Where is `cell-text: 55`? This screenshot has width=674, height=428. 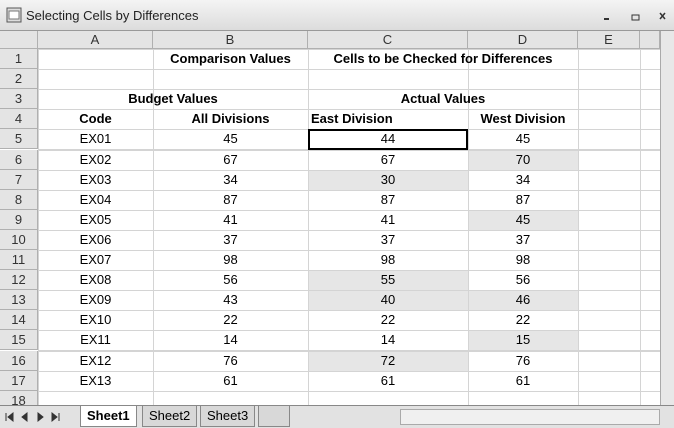
cell-text: 55 is located at coordinates (388, 280).